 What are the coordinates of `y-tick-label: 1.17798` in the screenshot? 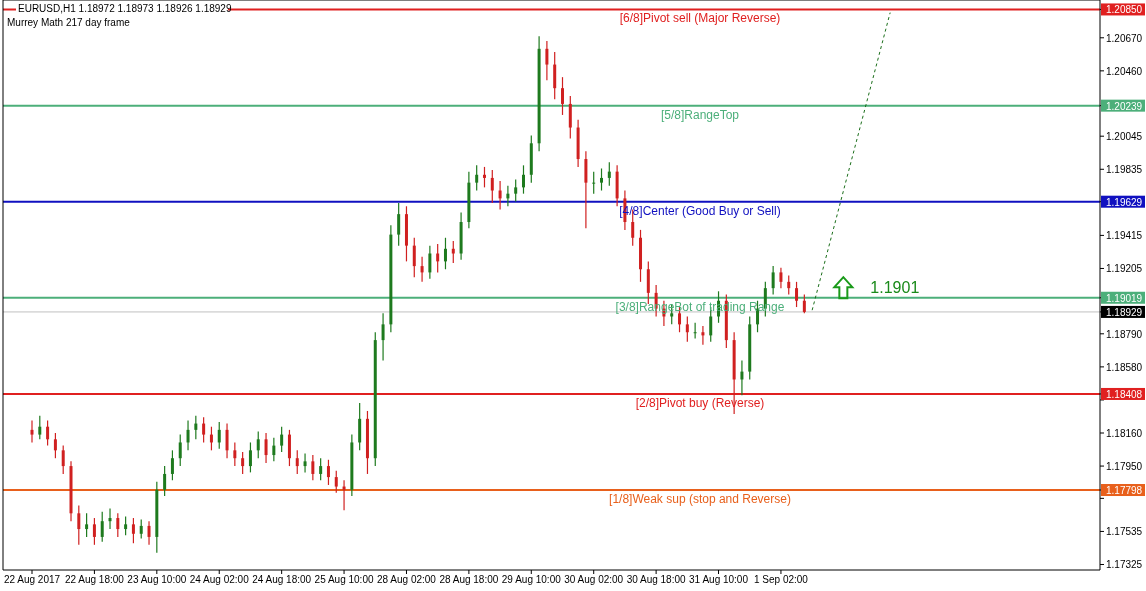 It's located at (1124, 491).